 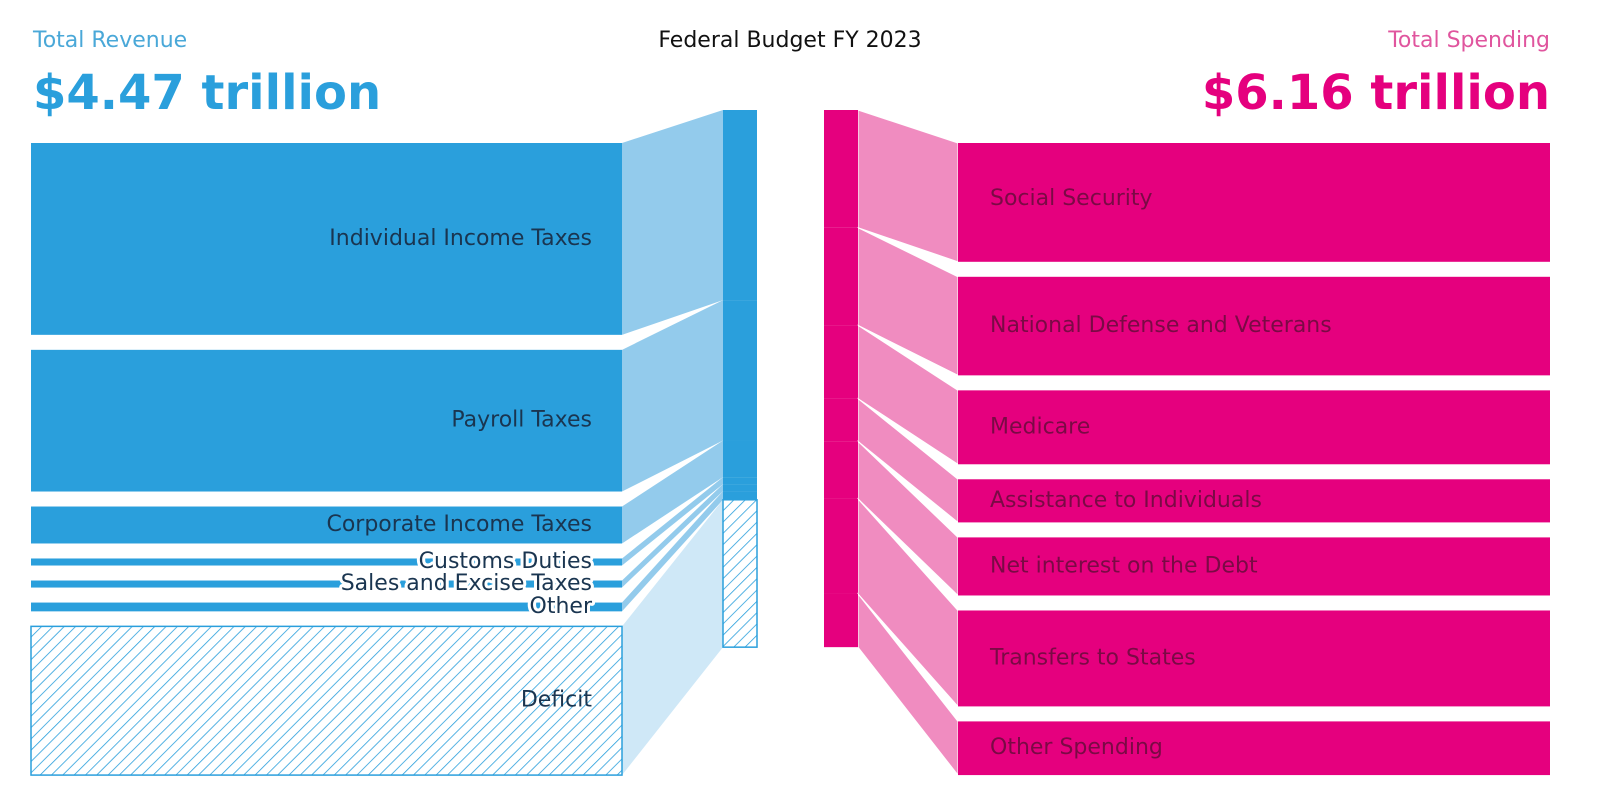 I want to click on spending-category-label: Net interest on the Debt, so click(x=1124, y=565).